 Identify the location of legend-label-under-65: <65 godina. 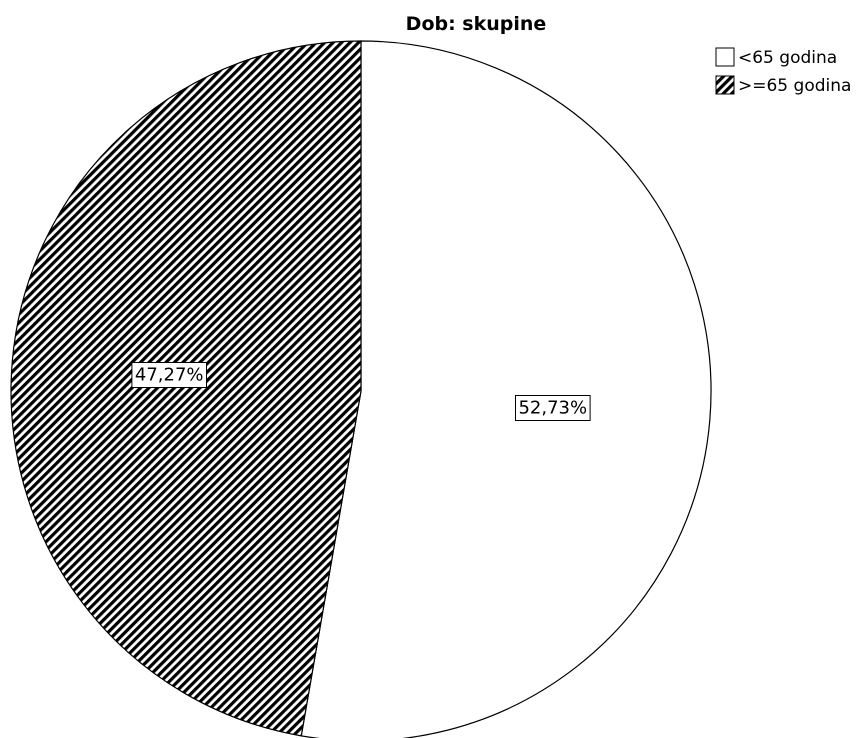
(787, 58).